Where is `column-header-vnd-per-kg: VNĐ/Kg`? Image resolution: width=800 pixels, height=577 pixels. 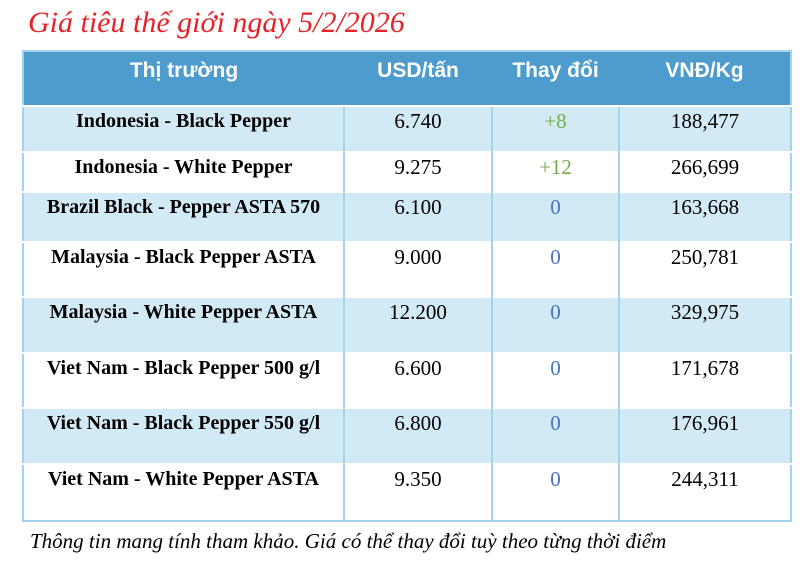 column-header-vnd-per-kg: VNĐ/Kg is located at coordinates (705, 78).